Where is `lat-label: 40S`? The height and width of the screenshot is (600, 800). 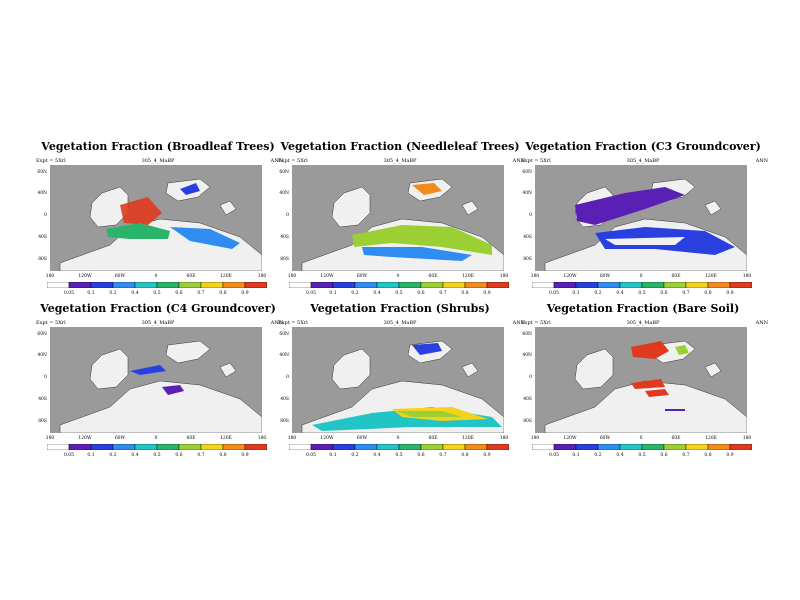 lat-label: 40S is located at coordinates (284, 237).